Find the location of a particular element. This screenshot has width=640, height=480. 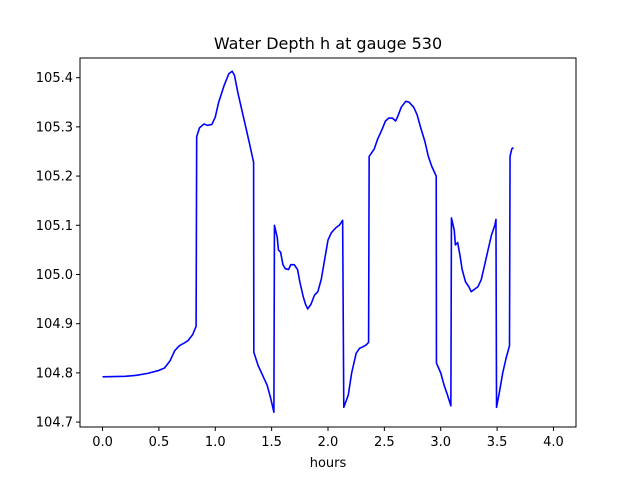

y-tick-label: 104.8 is located at coordinates (54, 373).